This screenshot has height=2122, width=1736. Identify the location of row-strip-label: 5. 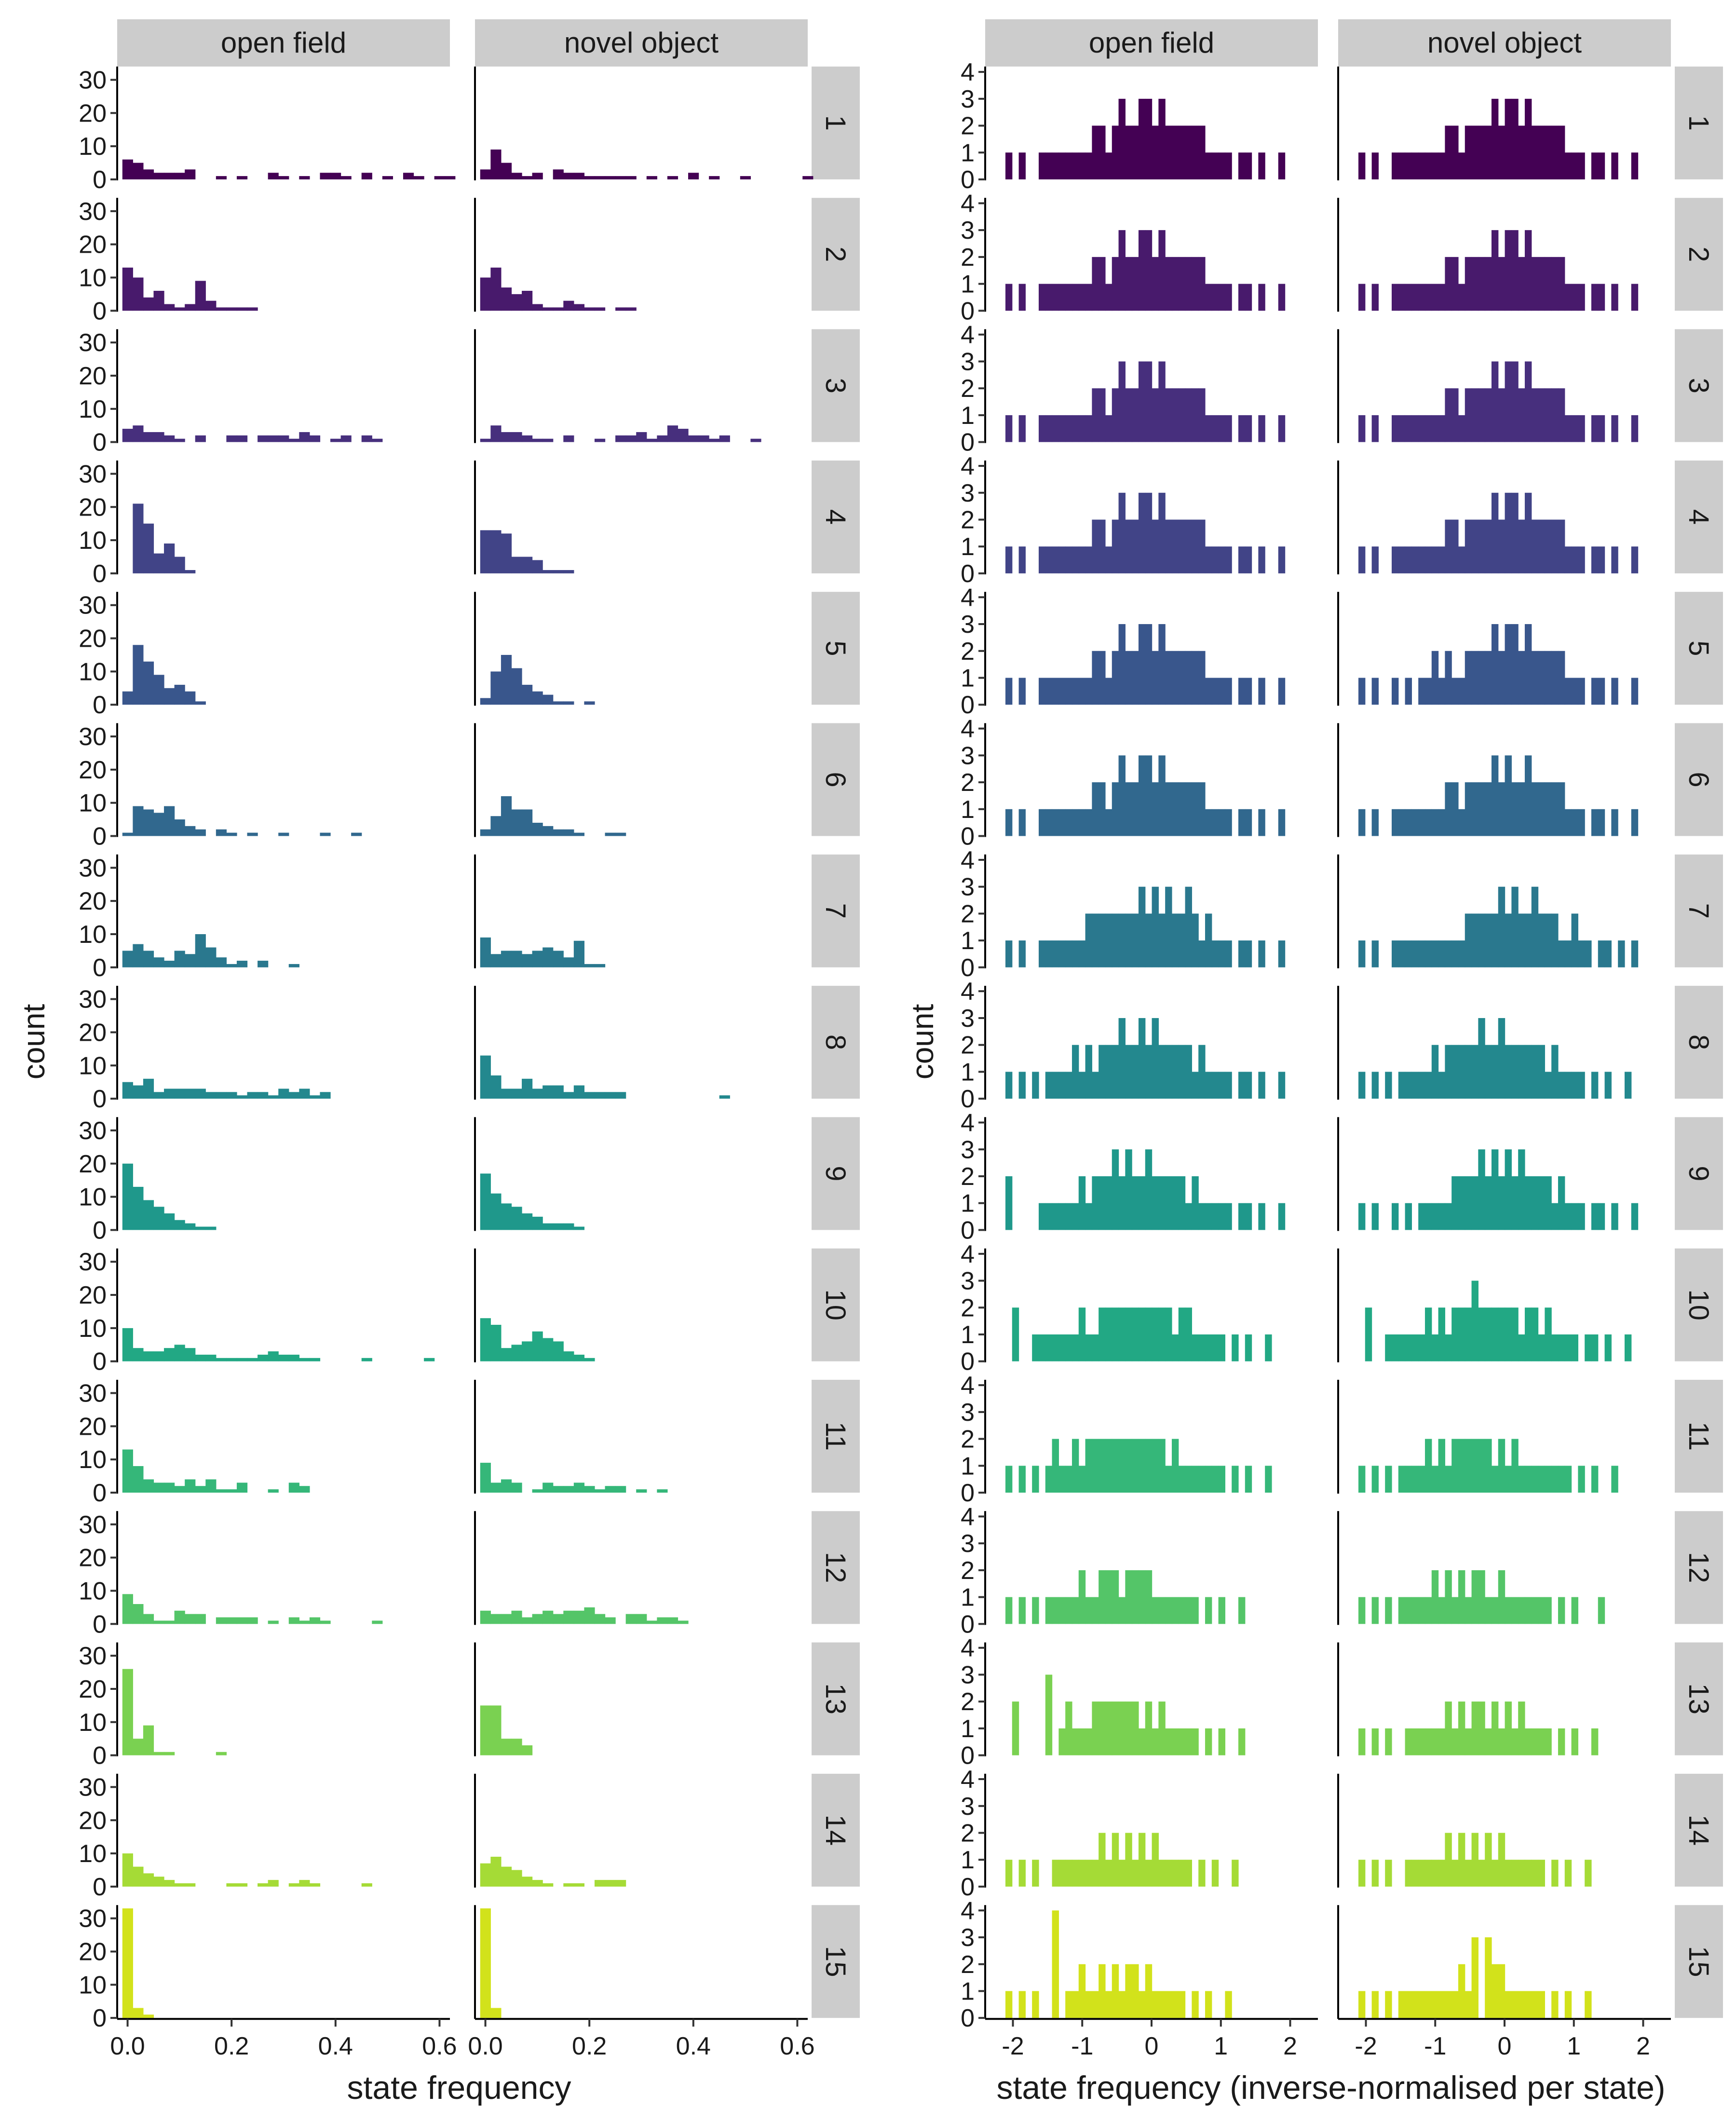
(1699, 648).